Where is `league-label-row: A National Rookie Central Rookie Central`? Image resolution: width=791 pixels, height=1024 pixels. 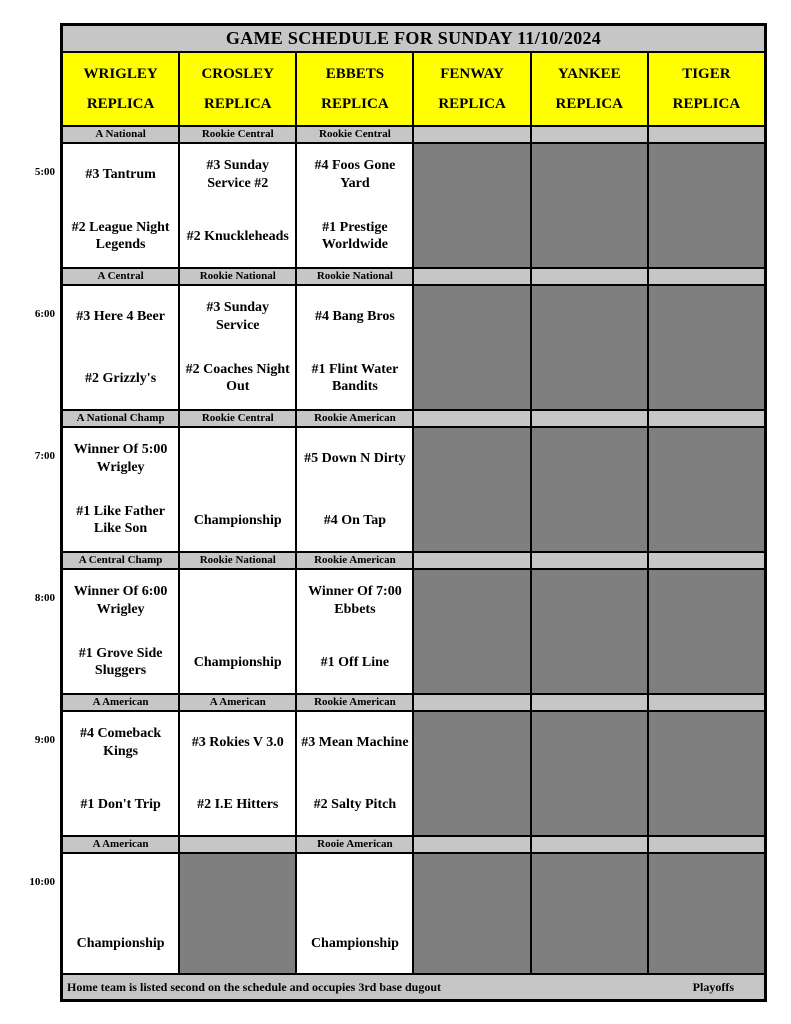 league-label-row: A National Rookie Central Rookie Central is located at coordinates (413, 134).